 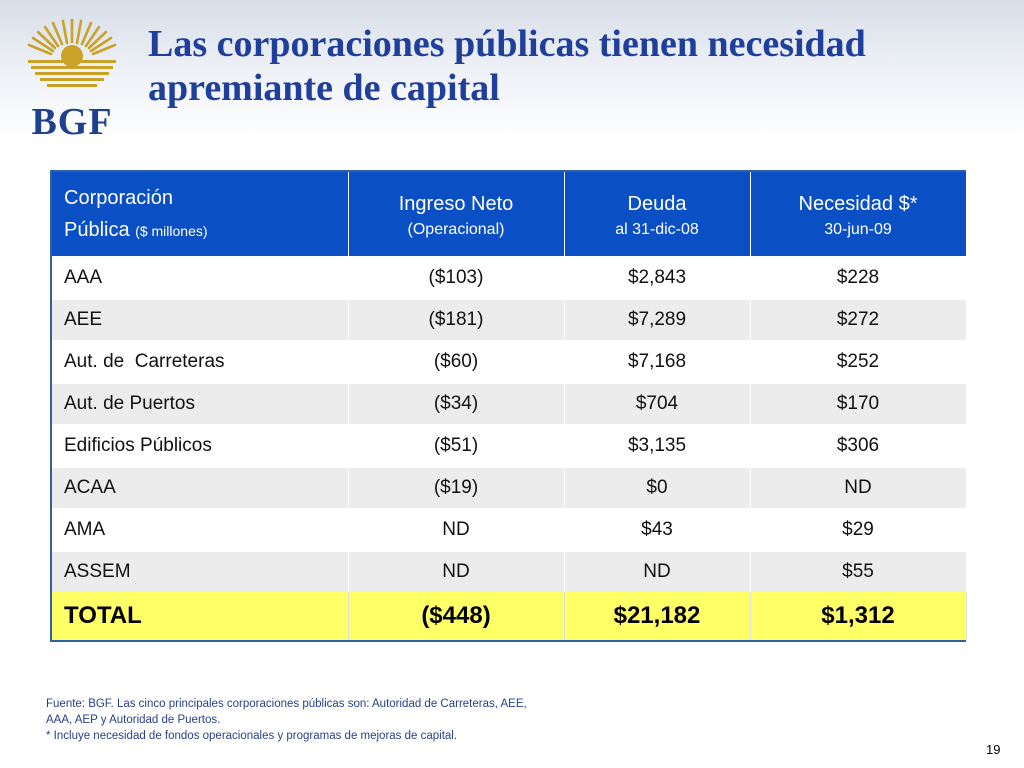 I want to click on cell-necesidad: $252, so click(x=858, y=362).